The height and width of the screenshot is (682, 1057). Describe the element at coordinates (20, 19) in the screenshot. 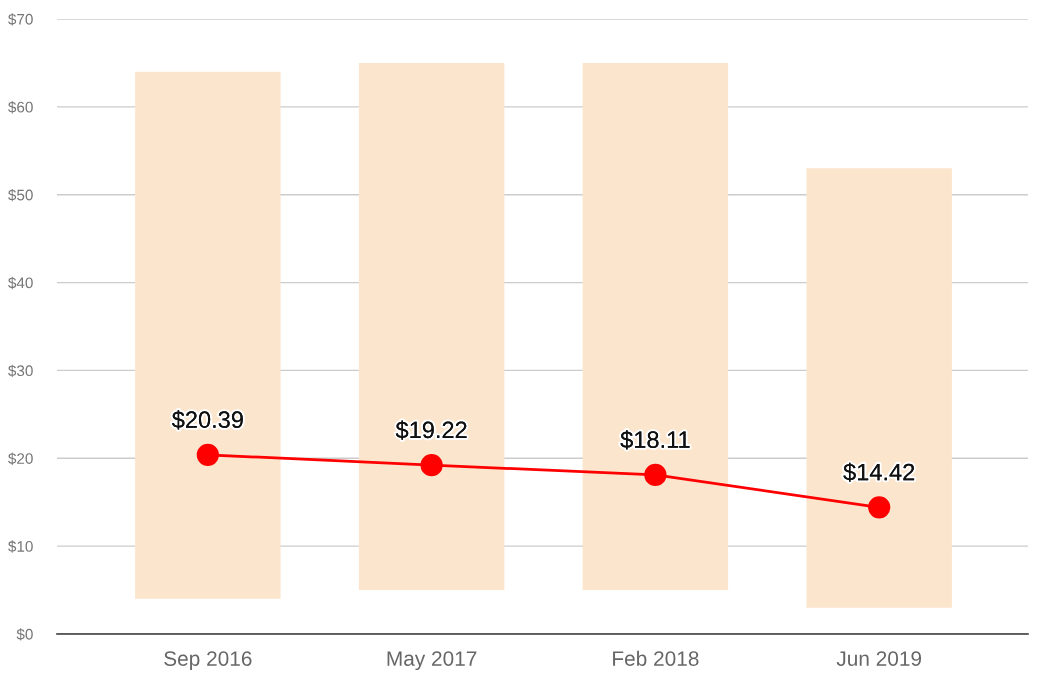

I see `y-tick-label: $70` at that location.